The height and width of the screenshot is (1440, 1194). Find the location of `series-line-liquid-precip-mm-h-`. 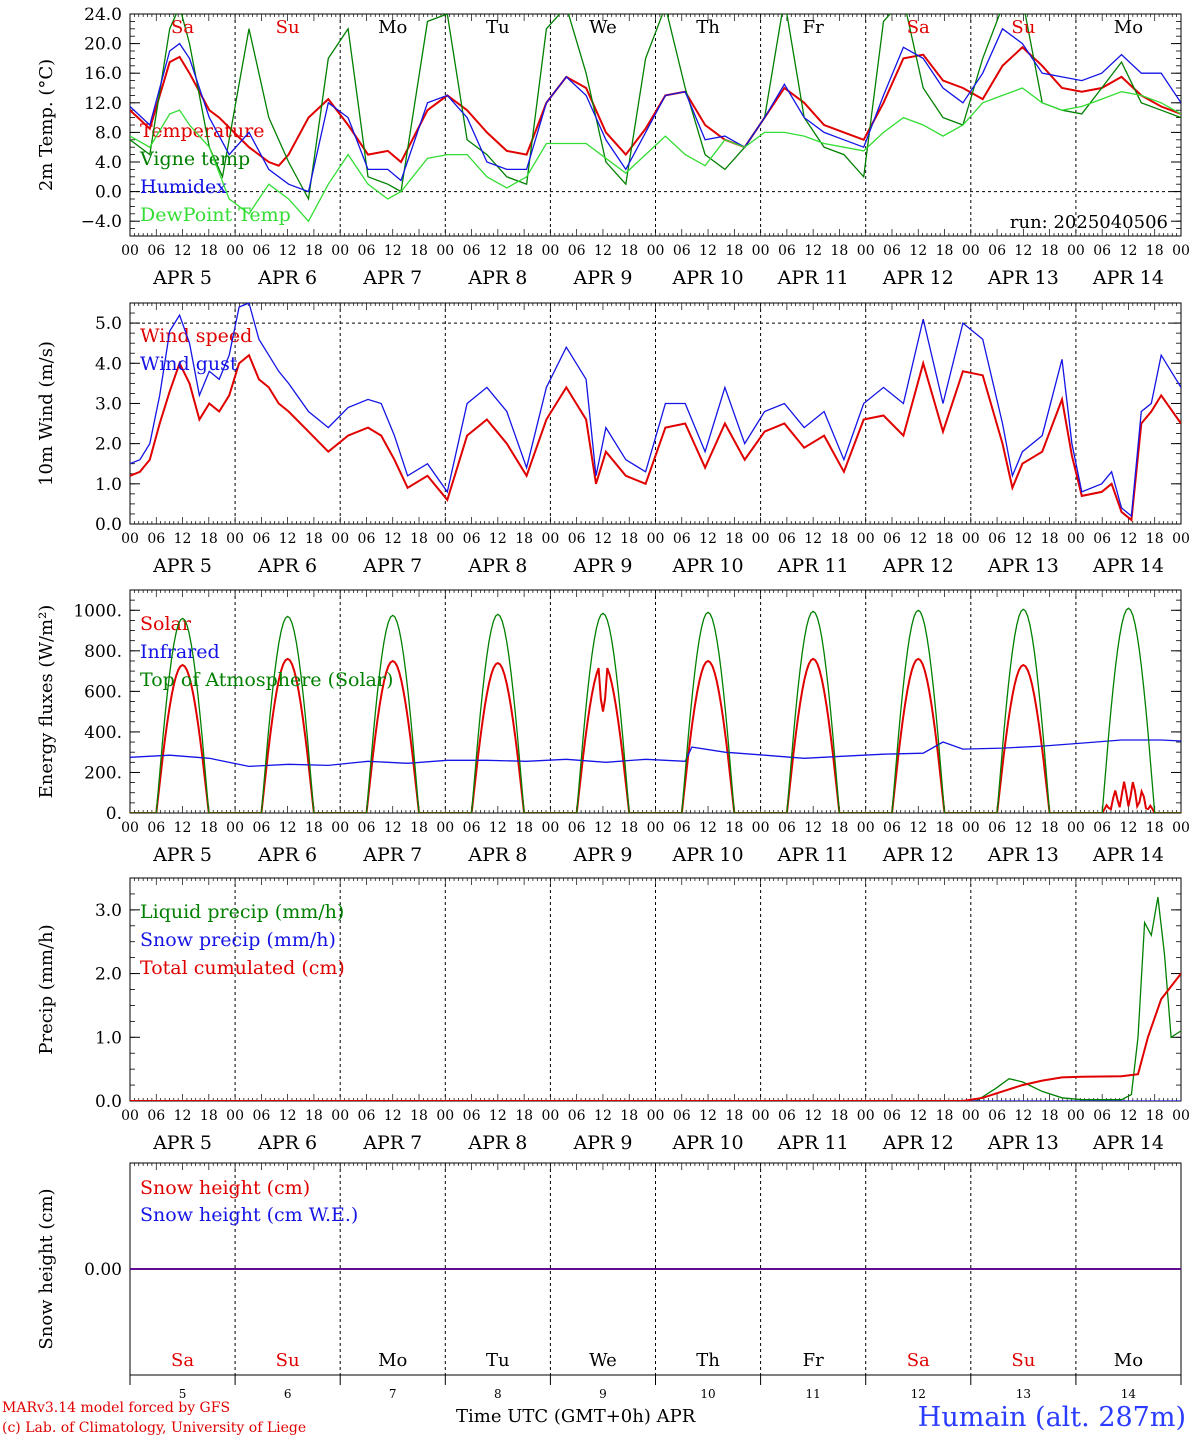

series-line-liquid-precip-mm-h- is located at coordinates (655, 998).